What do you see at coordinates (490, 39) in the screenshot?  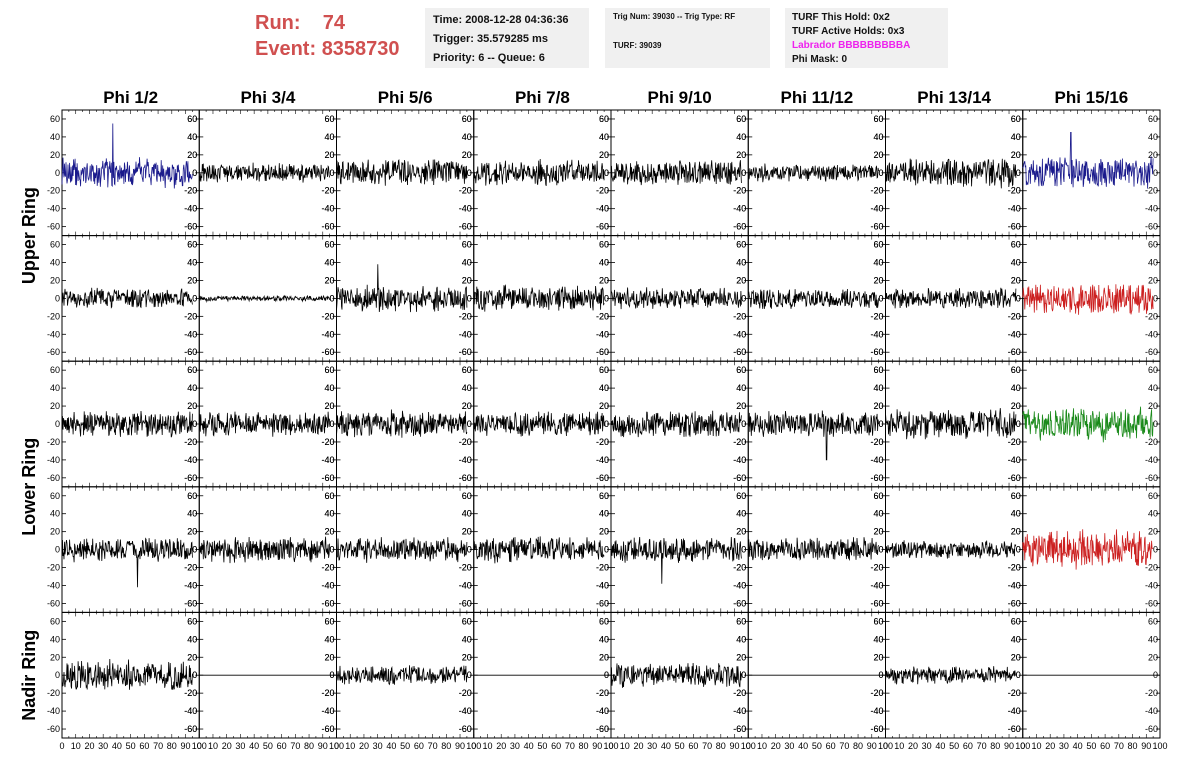 I see `trigger-text: Trigger: 35.579285 ms` at bounding box center [490, 39].